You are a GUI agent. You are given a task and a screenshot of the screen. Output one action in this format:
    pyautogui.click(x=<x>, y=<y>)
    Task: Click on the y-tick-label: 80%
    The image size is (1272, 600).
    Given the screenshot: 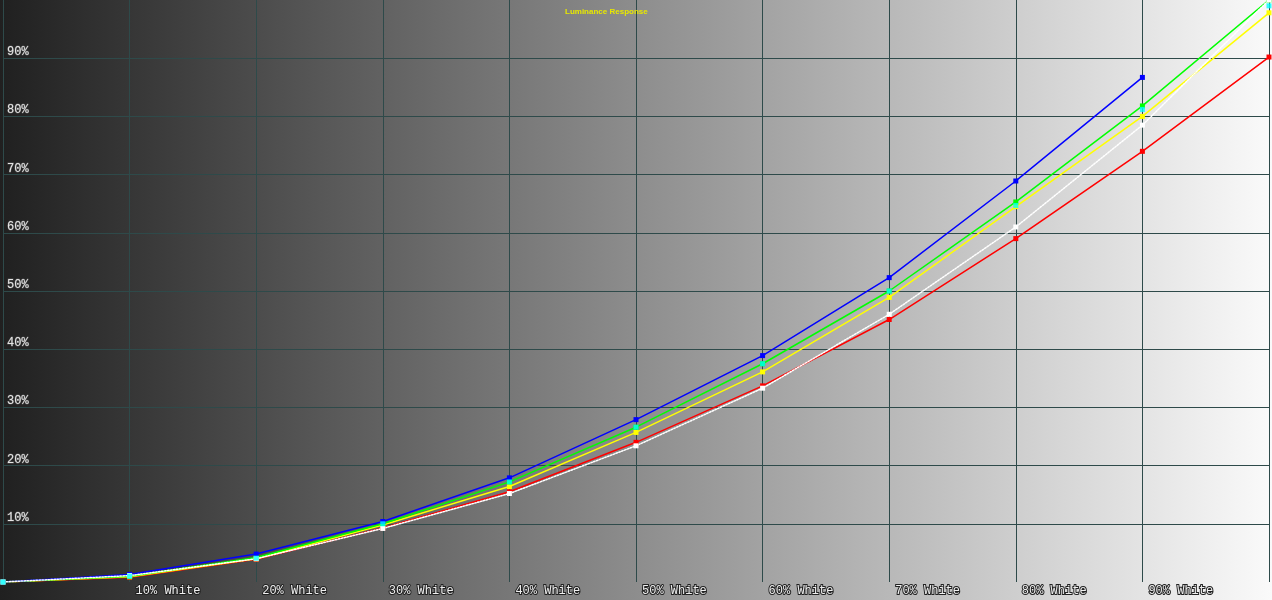 What is the action you would take?
    pyautogui.click(x=18, y=110)
    